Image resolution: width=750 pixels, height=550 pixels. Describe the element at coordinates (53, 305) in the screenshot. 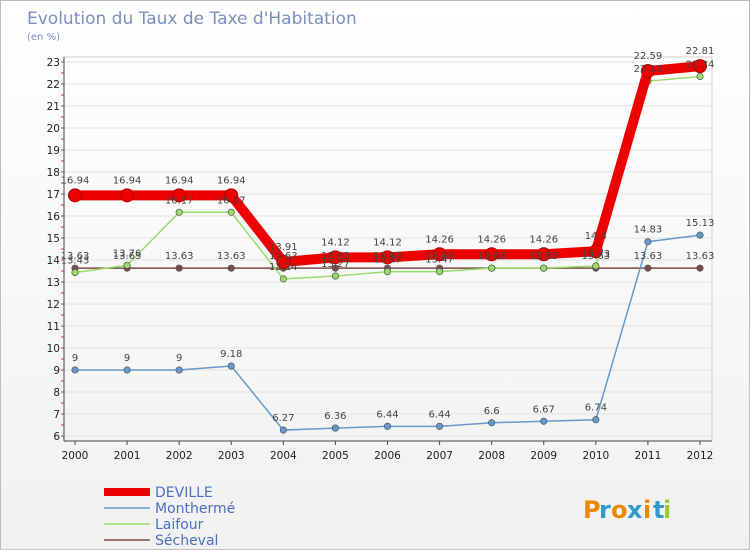

I see `y-tick-label: 12` at that location.